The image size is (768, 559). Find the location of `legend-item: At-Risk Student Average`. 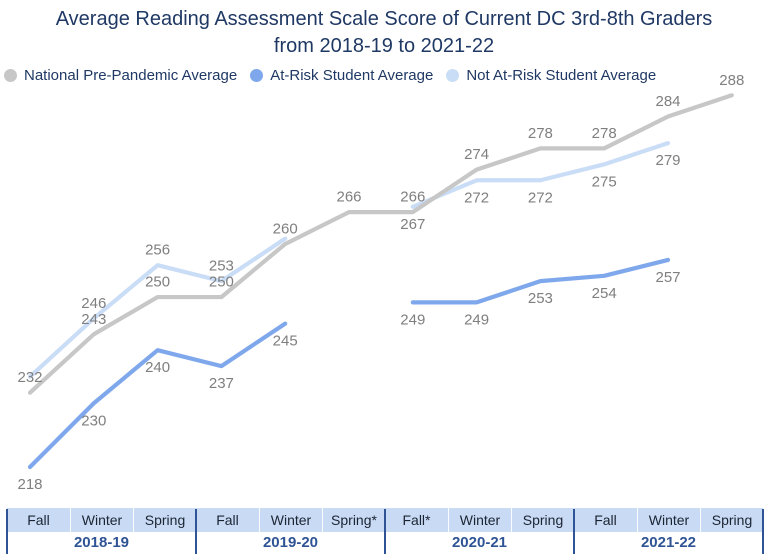

legend-item: At-Risk Student Average is located at coordinates (341, 75).